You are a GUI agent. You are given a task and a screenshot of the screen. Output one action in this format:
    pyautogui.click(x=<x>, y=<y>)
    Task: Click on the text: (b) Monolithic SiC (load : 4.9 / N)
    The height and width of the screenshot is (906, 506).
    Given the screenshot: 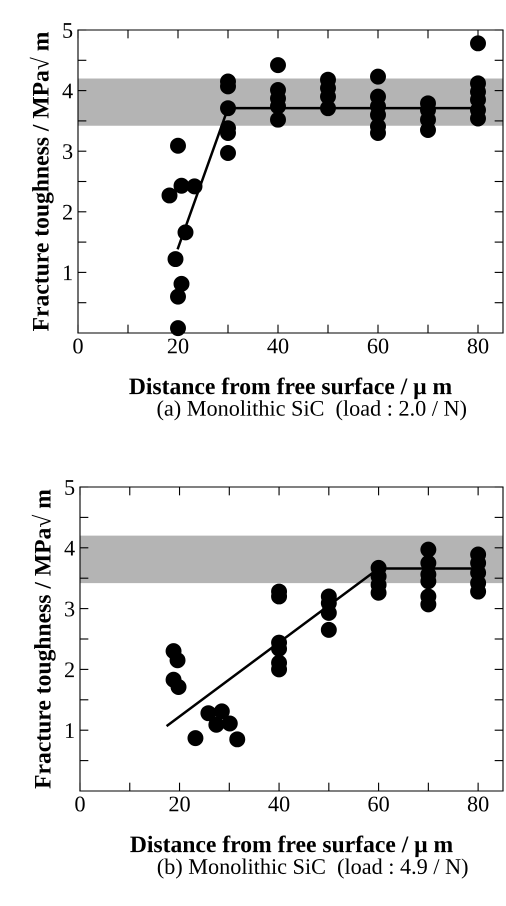 What is the action you would take?
    pyautogui.click(x=313, y=868)
    